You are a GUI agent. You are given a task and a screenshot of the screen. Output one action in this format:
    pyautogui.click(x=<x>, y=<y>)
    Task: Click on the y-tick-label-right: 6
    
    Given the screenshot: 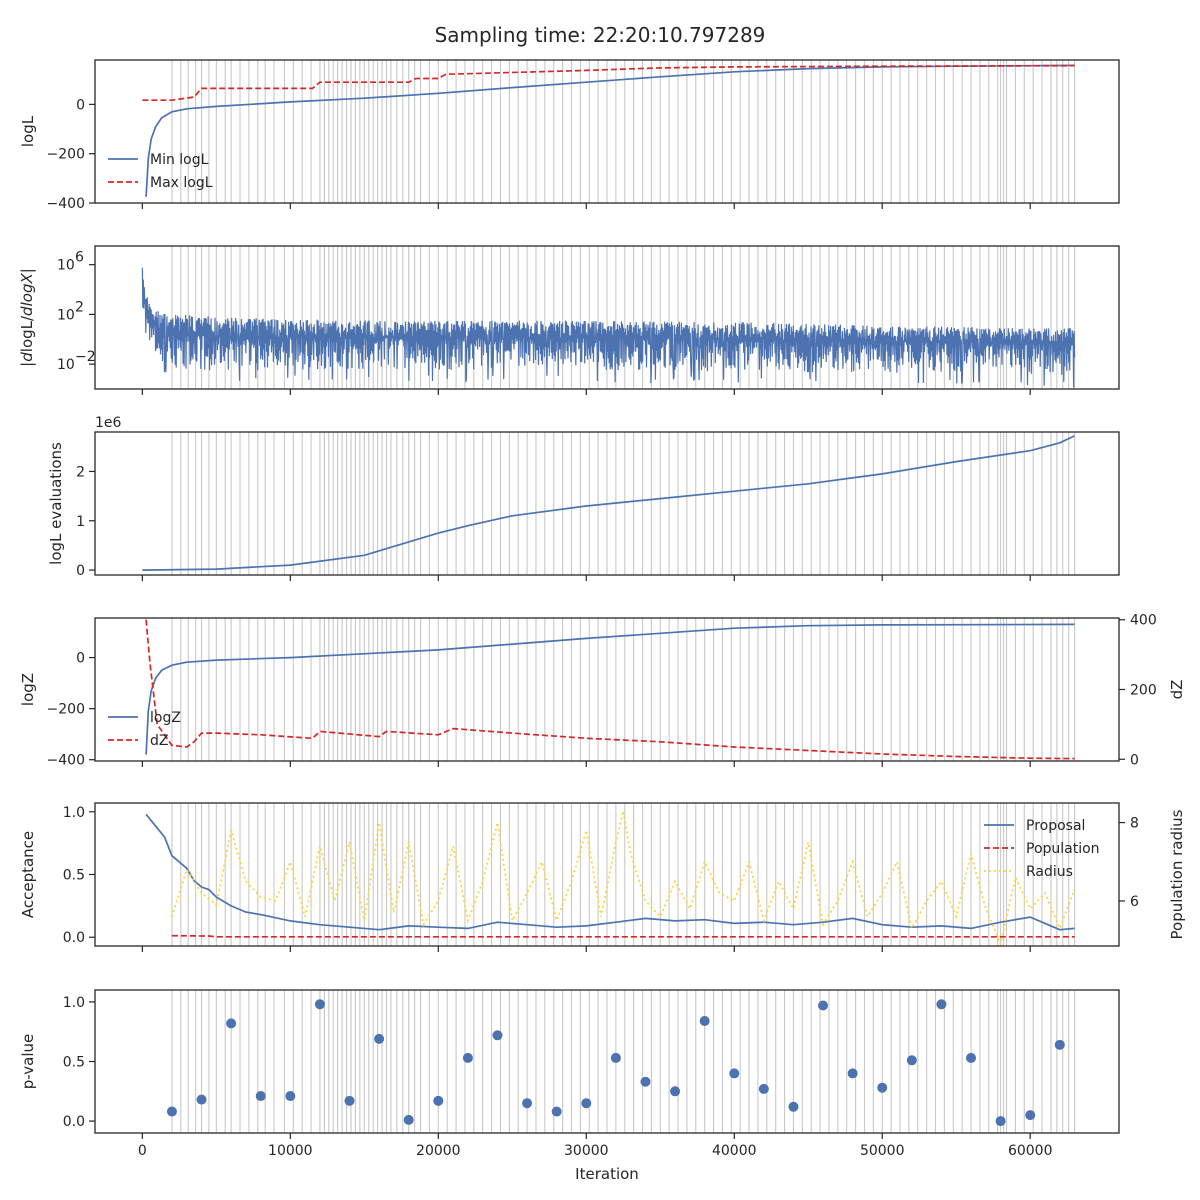 What is the action you would take?
    pyautogui.click(x=1134, y=902)
    